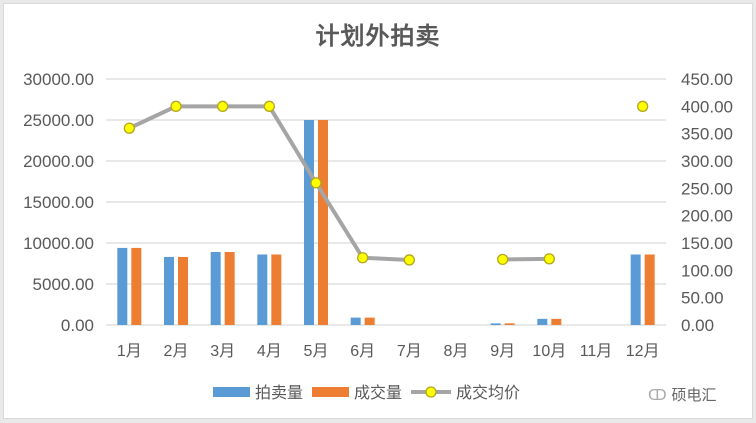 This screenshot has height=423, width=756. I want to click on left-axis-tick: 5000.00, so click(63, 284).